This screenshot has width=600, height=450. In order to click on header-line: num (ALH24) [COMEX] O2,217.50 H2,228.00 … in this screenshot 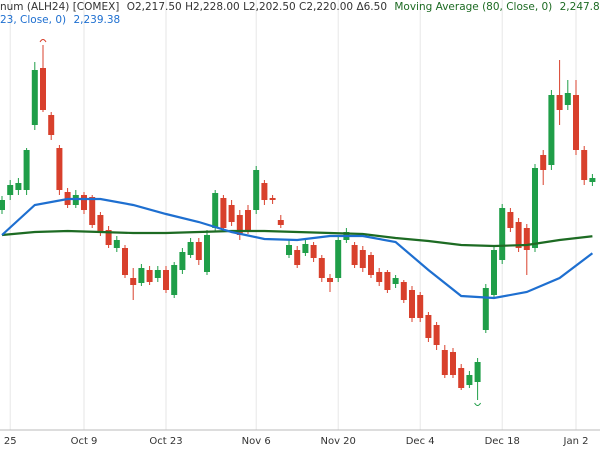, I will do `click(300, 7)`.